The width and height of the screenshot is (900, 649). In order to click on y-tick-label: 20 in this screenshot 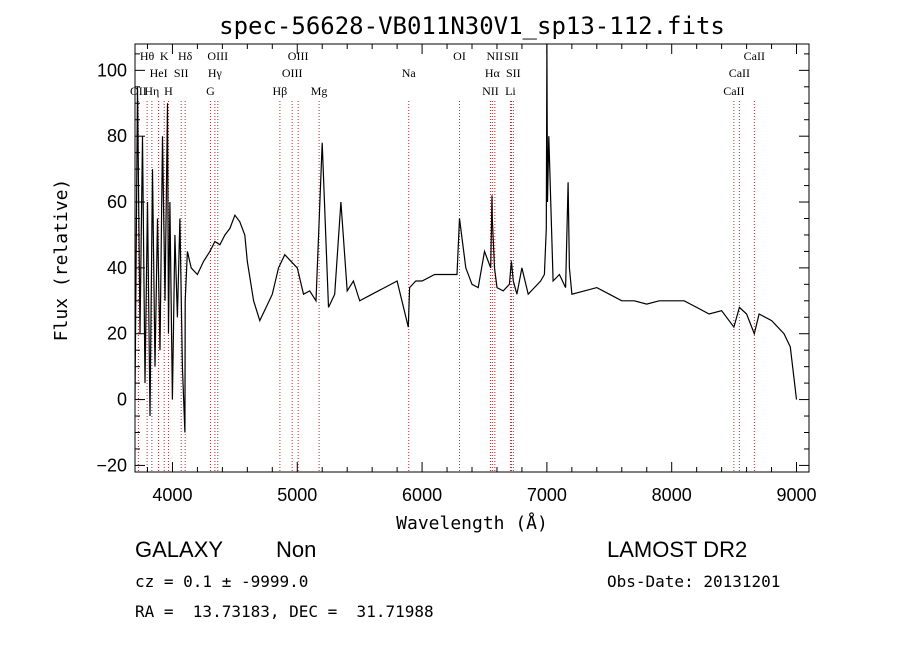, I will do `click(117, 334)`.